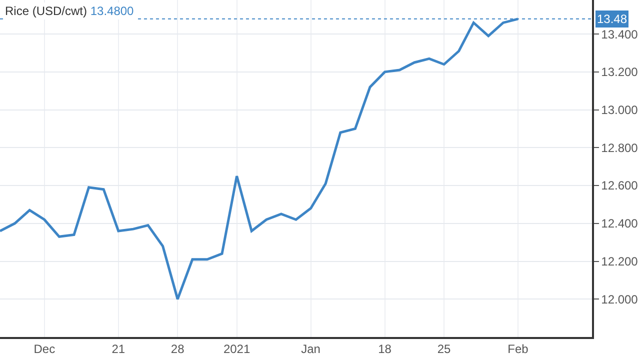 The height and width of the screenshot is (359, 640). What do you see at coordinates (619, 185) in the screenshot?
I see `y-tick-label: 12.600` at bounding box center [619, 185].